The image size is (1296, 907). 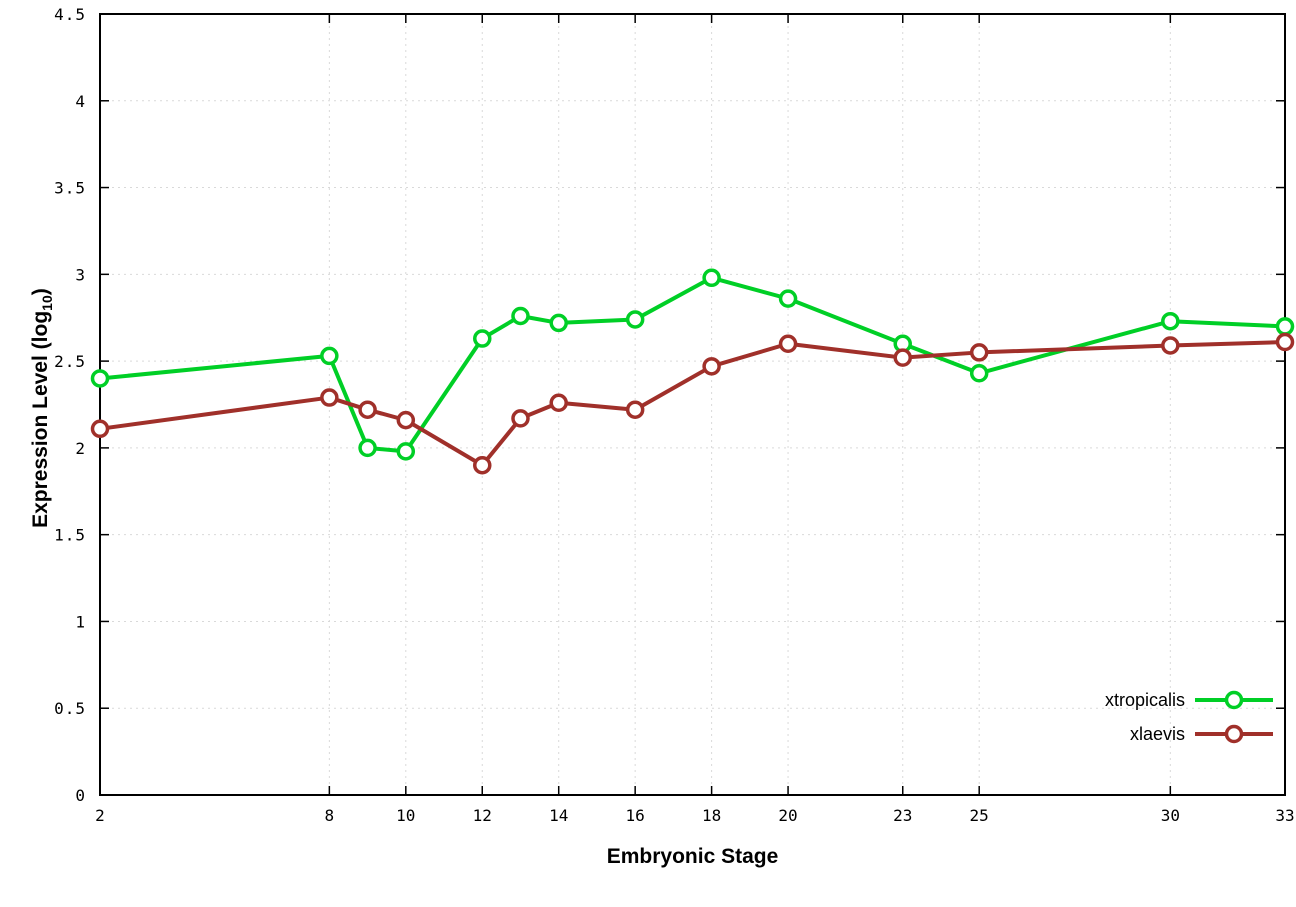 I want to click on legend-sample-marker-xtropicalis, so click(x=1234, y=700).